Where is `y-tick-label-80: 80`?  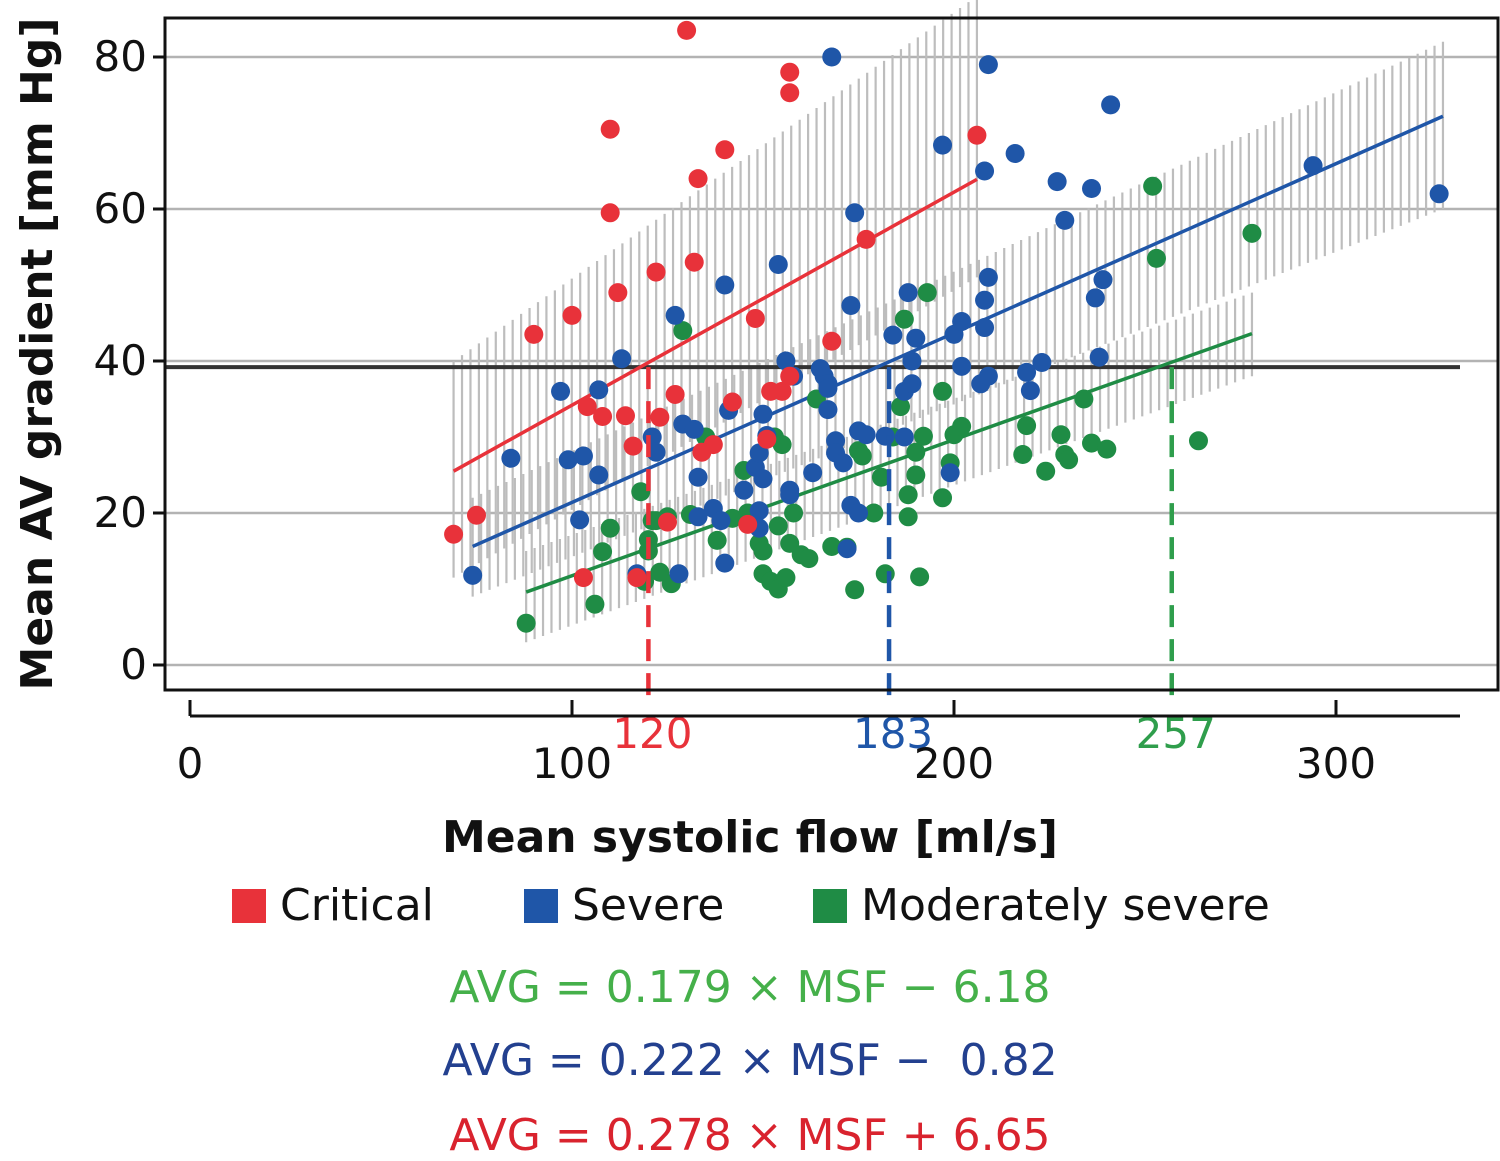 y-tick-label-80: 80 is located at coordinates (120, 56).